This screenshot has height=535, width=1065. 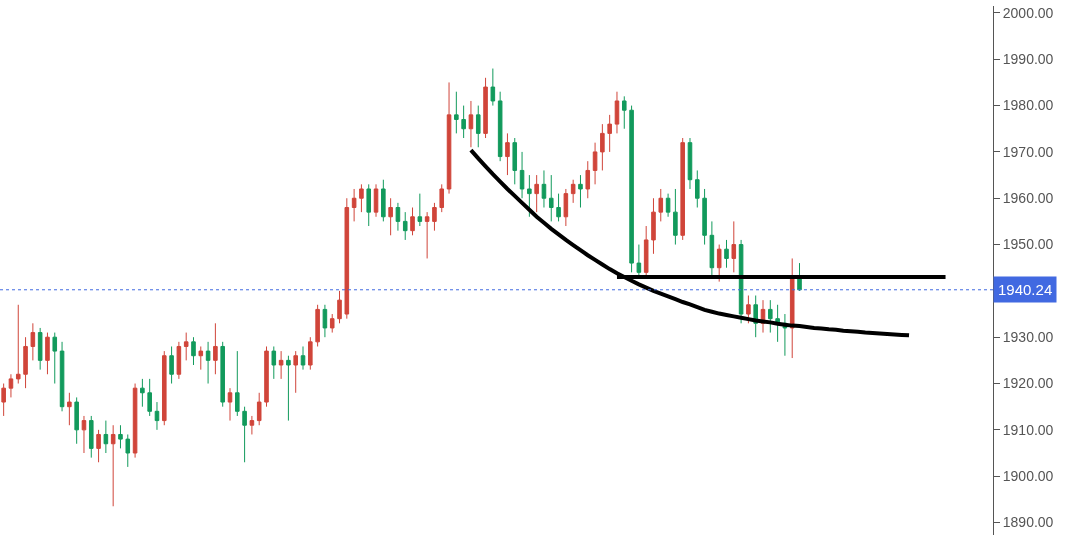 What do you see at coordinates (1028, 105) in the screenshot?
I see `y-tick-label: 1980.00` at bounding box center [1028, 105].